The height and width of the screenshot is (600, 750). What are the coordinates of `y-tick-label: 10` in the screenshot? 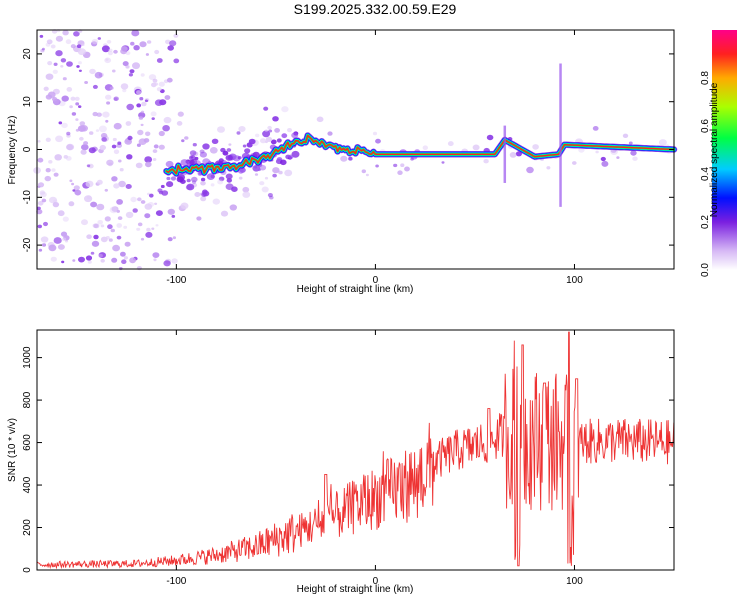 It's located at (27, 102).